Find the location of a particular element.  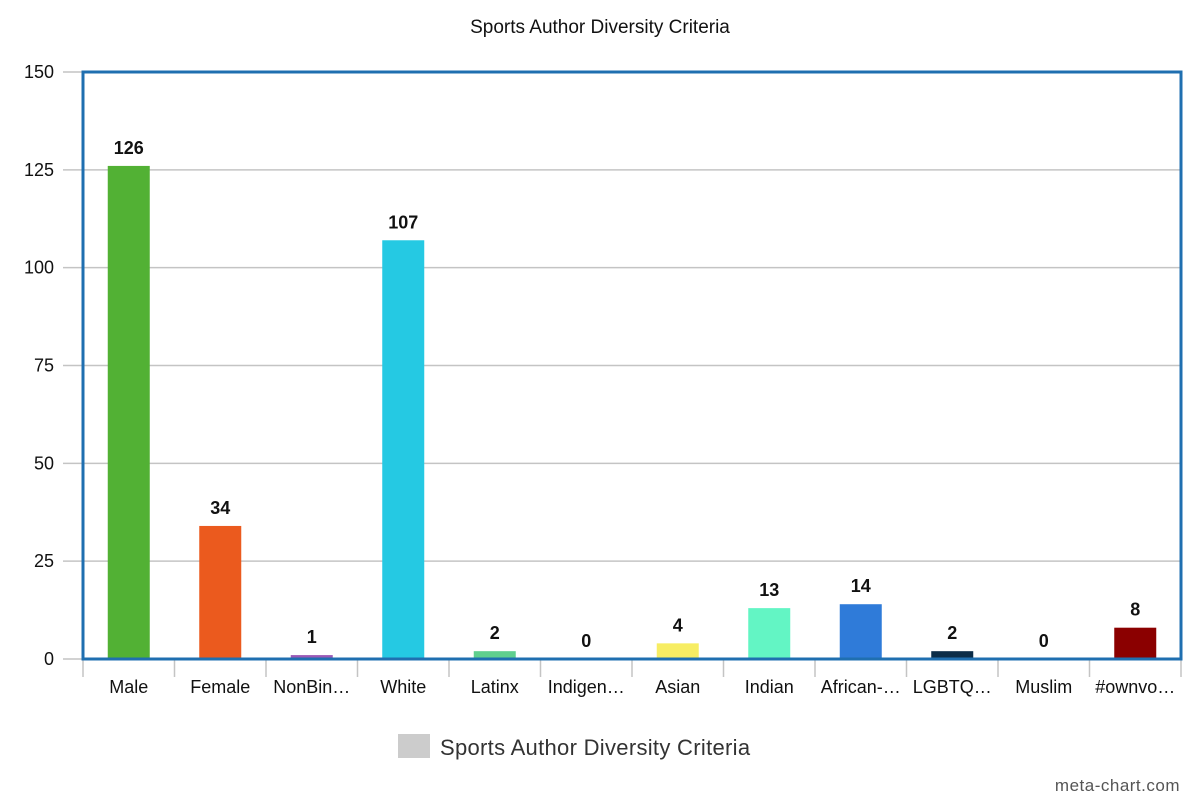

data-label: 126 is located at coordinates (129, 148).